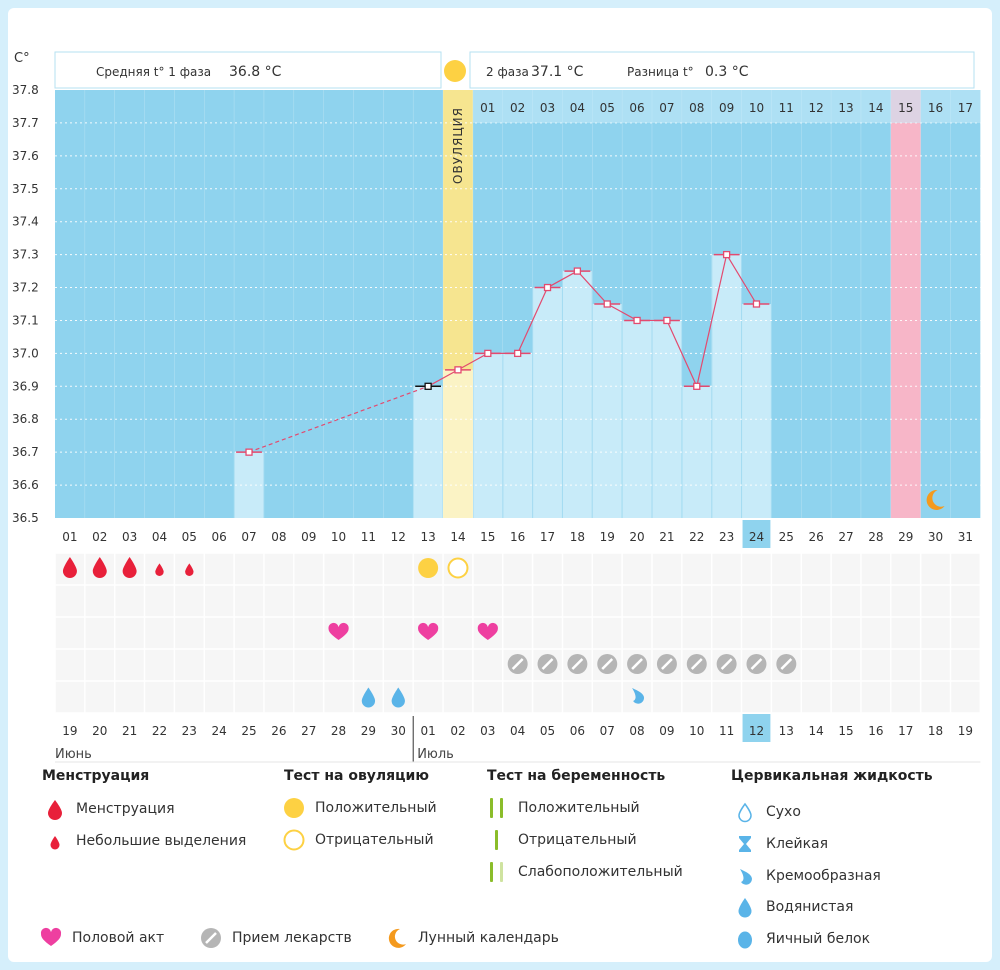 This screenshot has width=1000, height=970. Describe the element at coordinates (398, 697) in the screenshot. I see `water-drop-icon` at that location.